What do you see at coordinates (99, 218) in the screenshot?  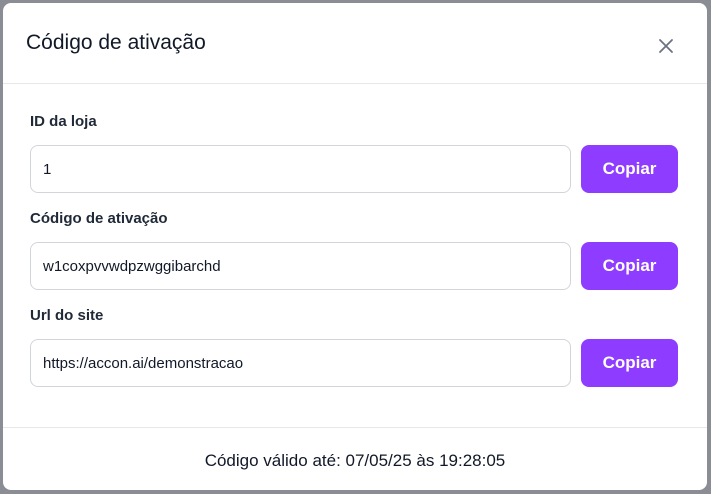 I see `activation-code-label: Código de ativação` at bounding box center [99, 218].